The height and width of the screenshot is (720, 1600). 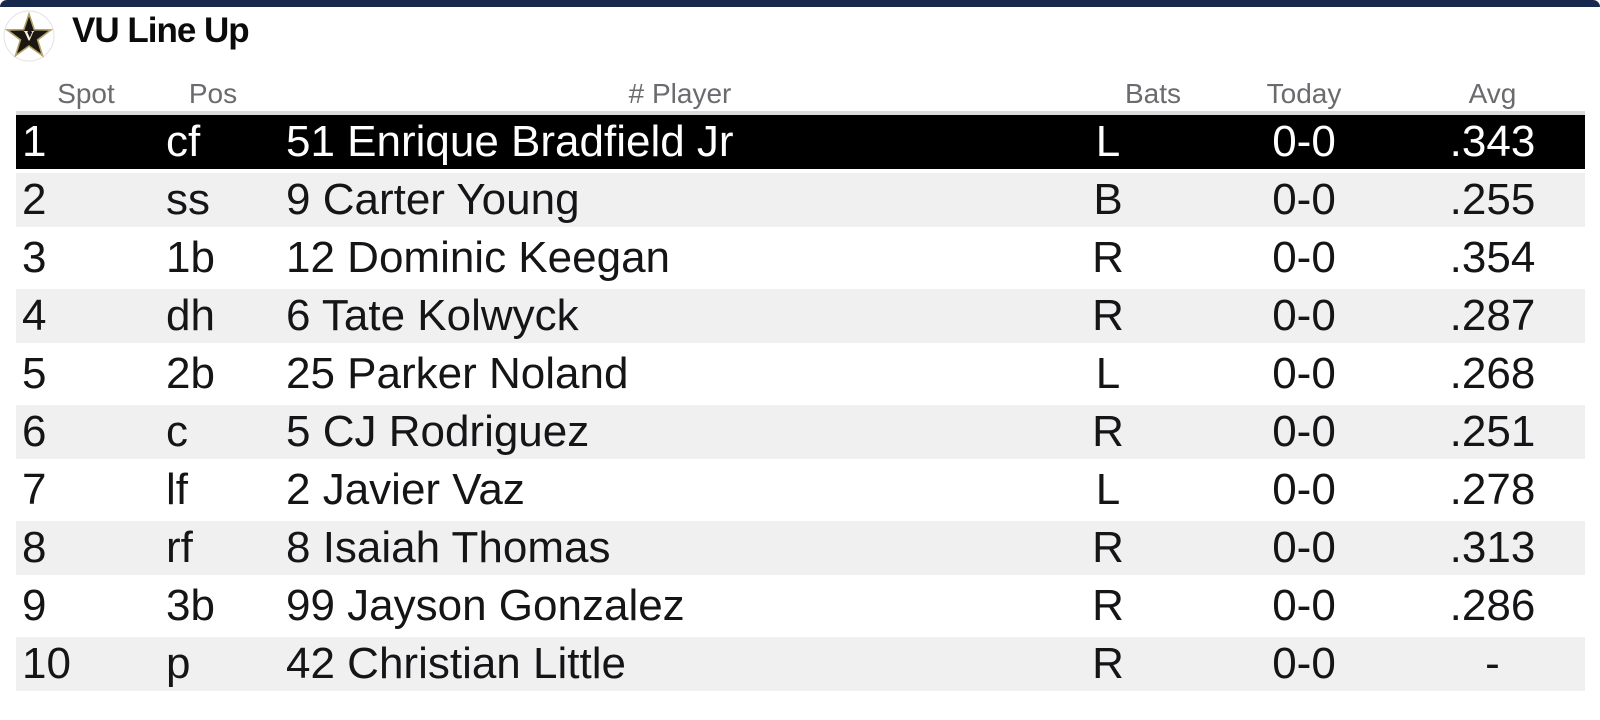 What do you see at coordinates (1492, 257) in the screenshot?
I see `cell-avg: .354` at bounding box center [1492, 257].